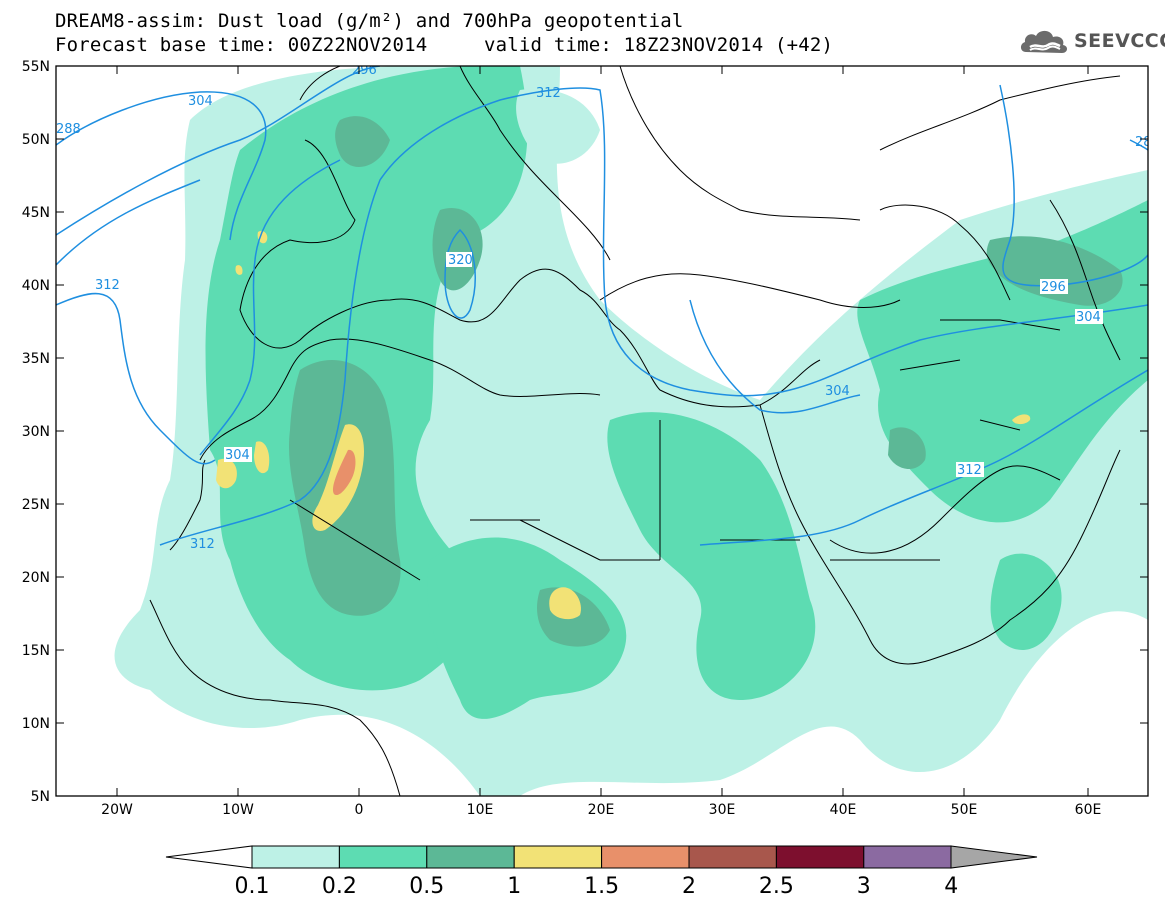 This screenshot has height=907, width=1165. I want to click on colorbar-label: 1, so click(514, 886).